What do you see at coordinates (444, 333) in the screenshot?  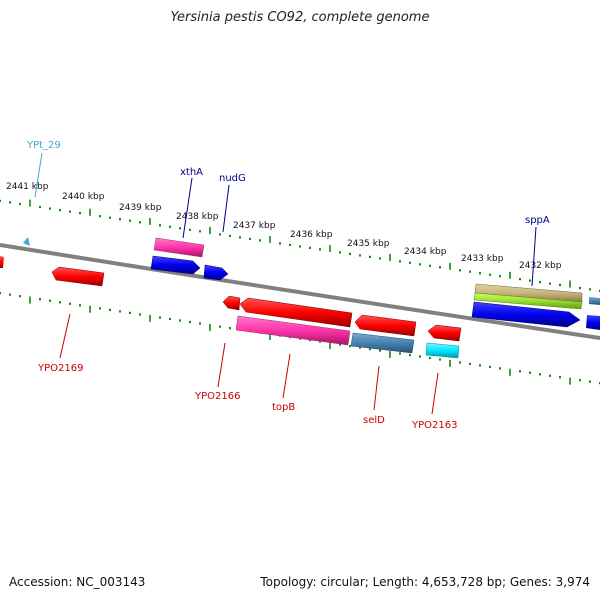 I see `cds-feature-YPO2163` at bounding box center [444, 333].